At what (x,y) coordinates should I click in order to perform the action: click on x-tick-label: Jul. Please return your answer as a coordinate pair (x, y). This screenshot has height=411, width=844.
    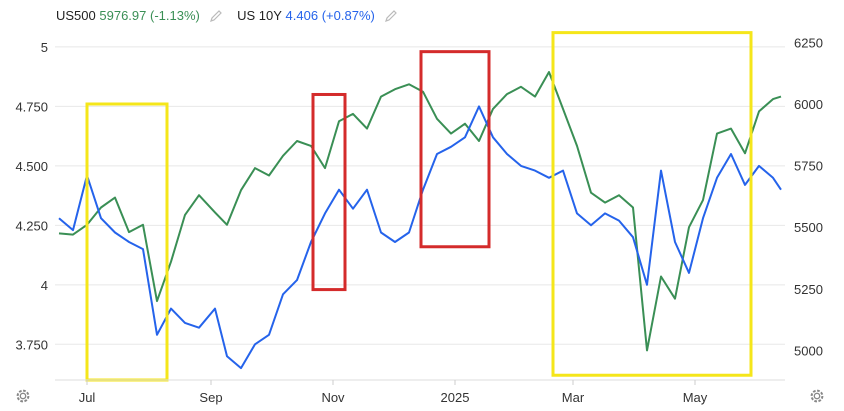
    Looking at the image, I should click on (87, 397).